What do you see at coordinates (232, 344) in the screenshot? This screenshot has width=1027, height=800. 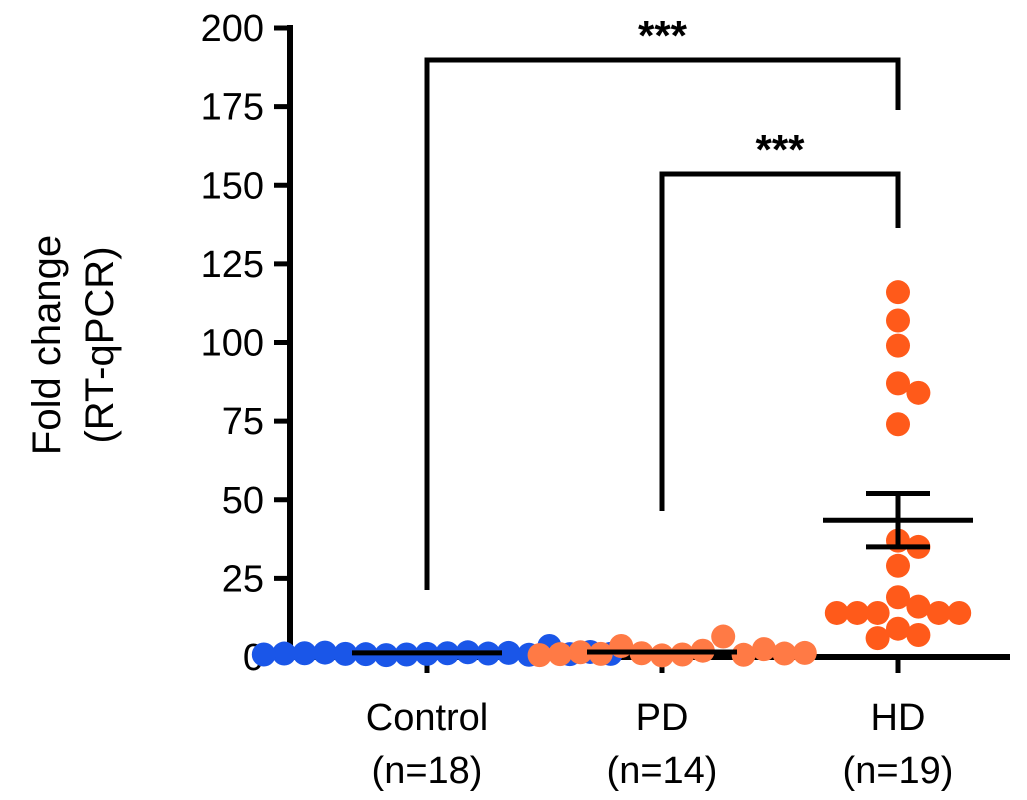 I see `y-tick-label: 100` at bounding box center [232, 344].